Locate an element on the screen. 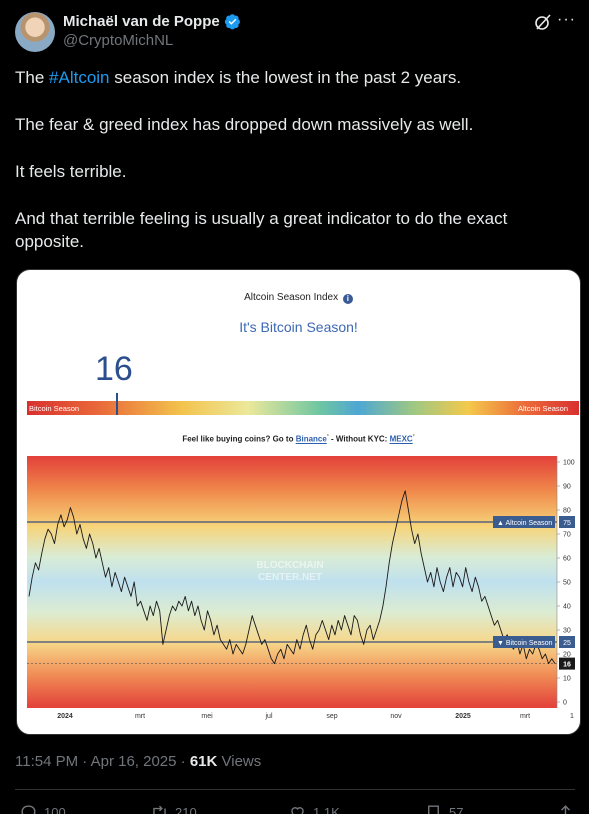 This screenshot has width=589, height=814. action-bar: 100 210 1.1K 57 is located at coordinates (295, 808).